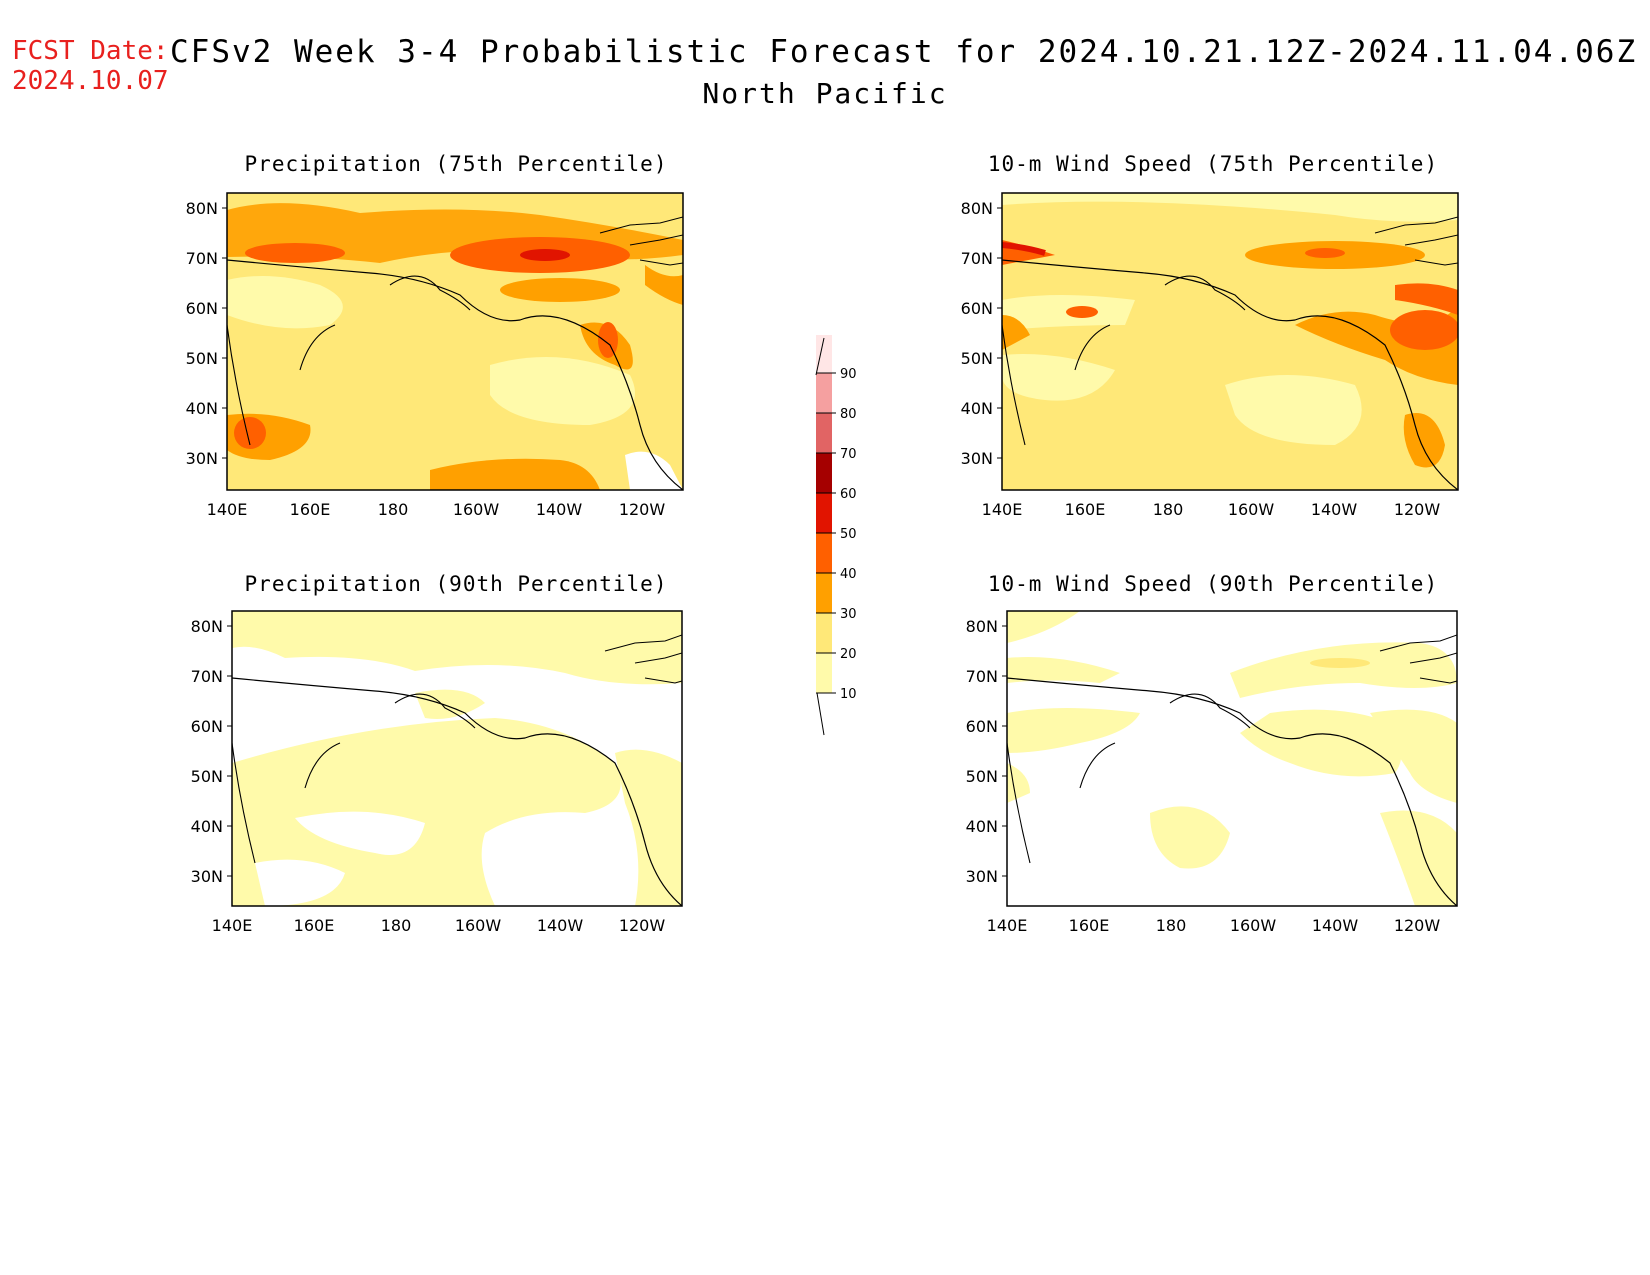 This screenshot has width=1650, height=1275. Describe the element at coordinates (848, 454) in the screenshot. I see `colorbar-label: 70` at that location.